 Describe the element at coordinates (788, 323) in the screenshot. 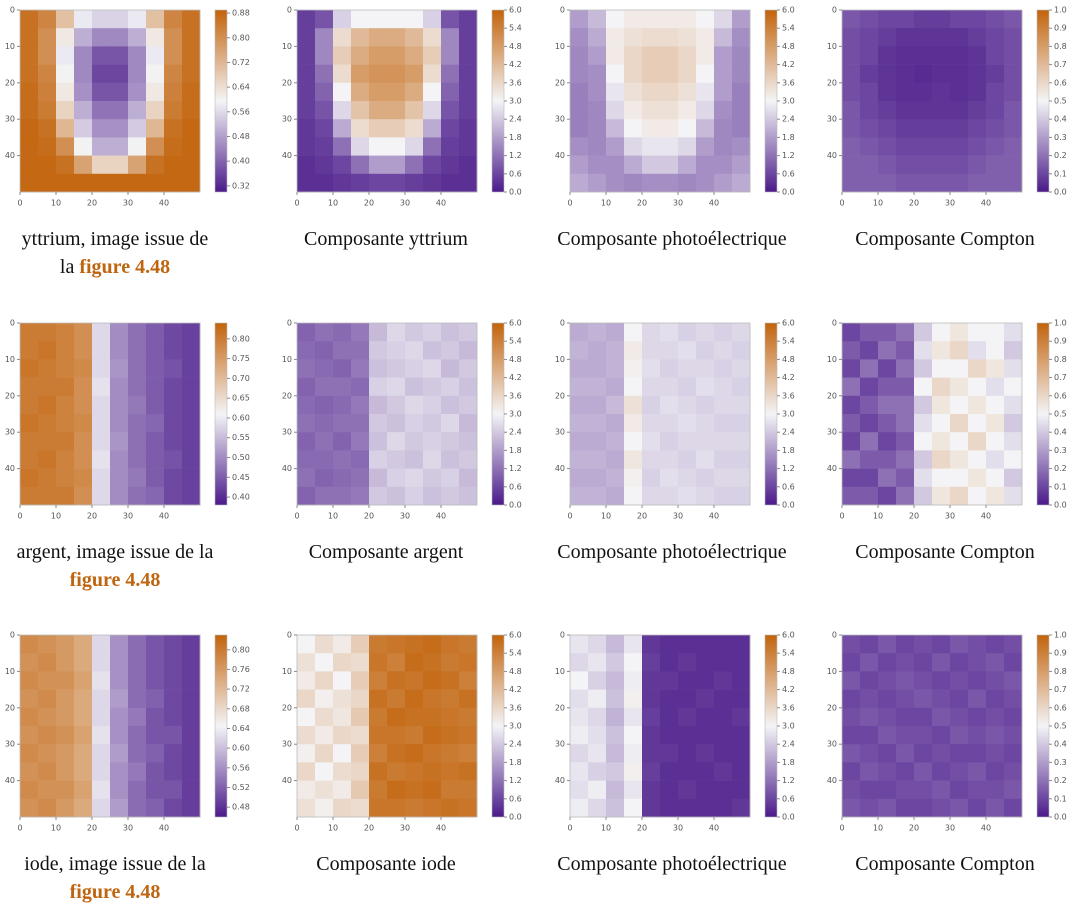

I see `colorbar-tick-label: 6.0` at that location.